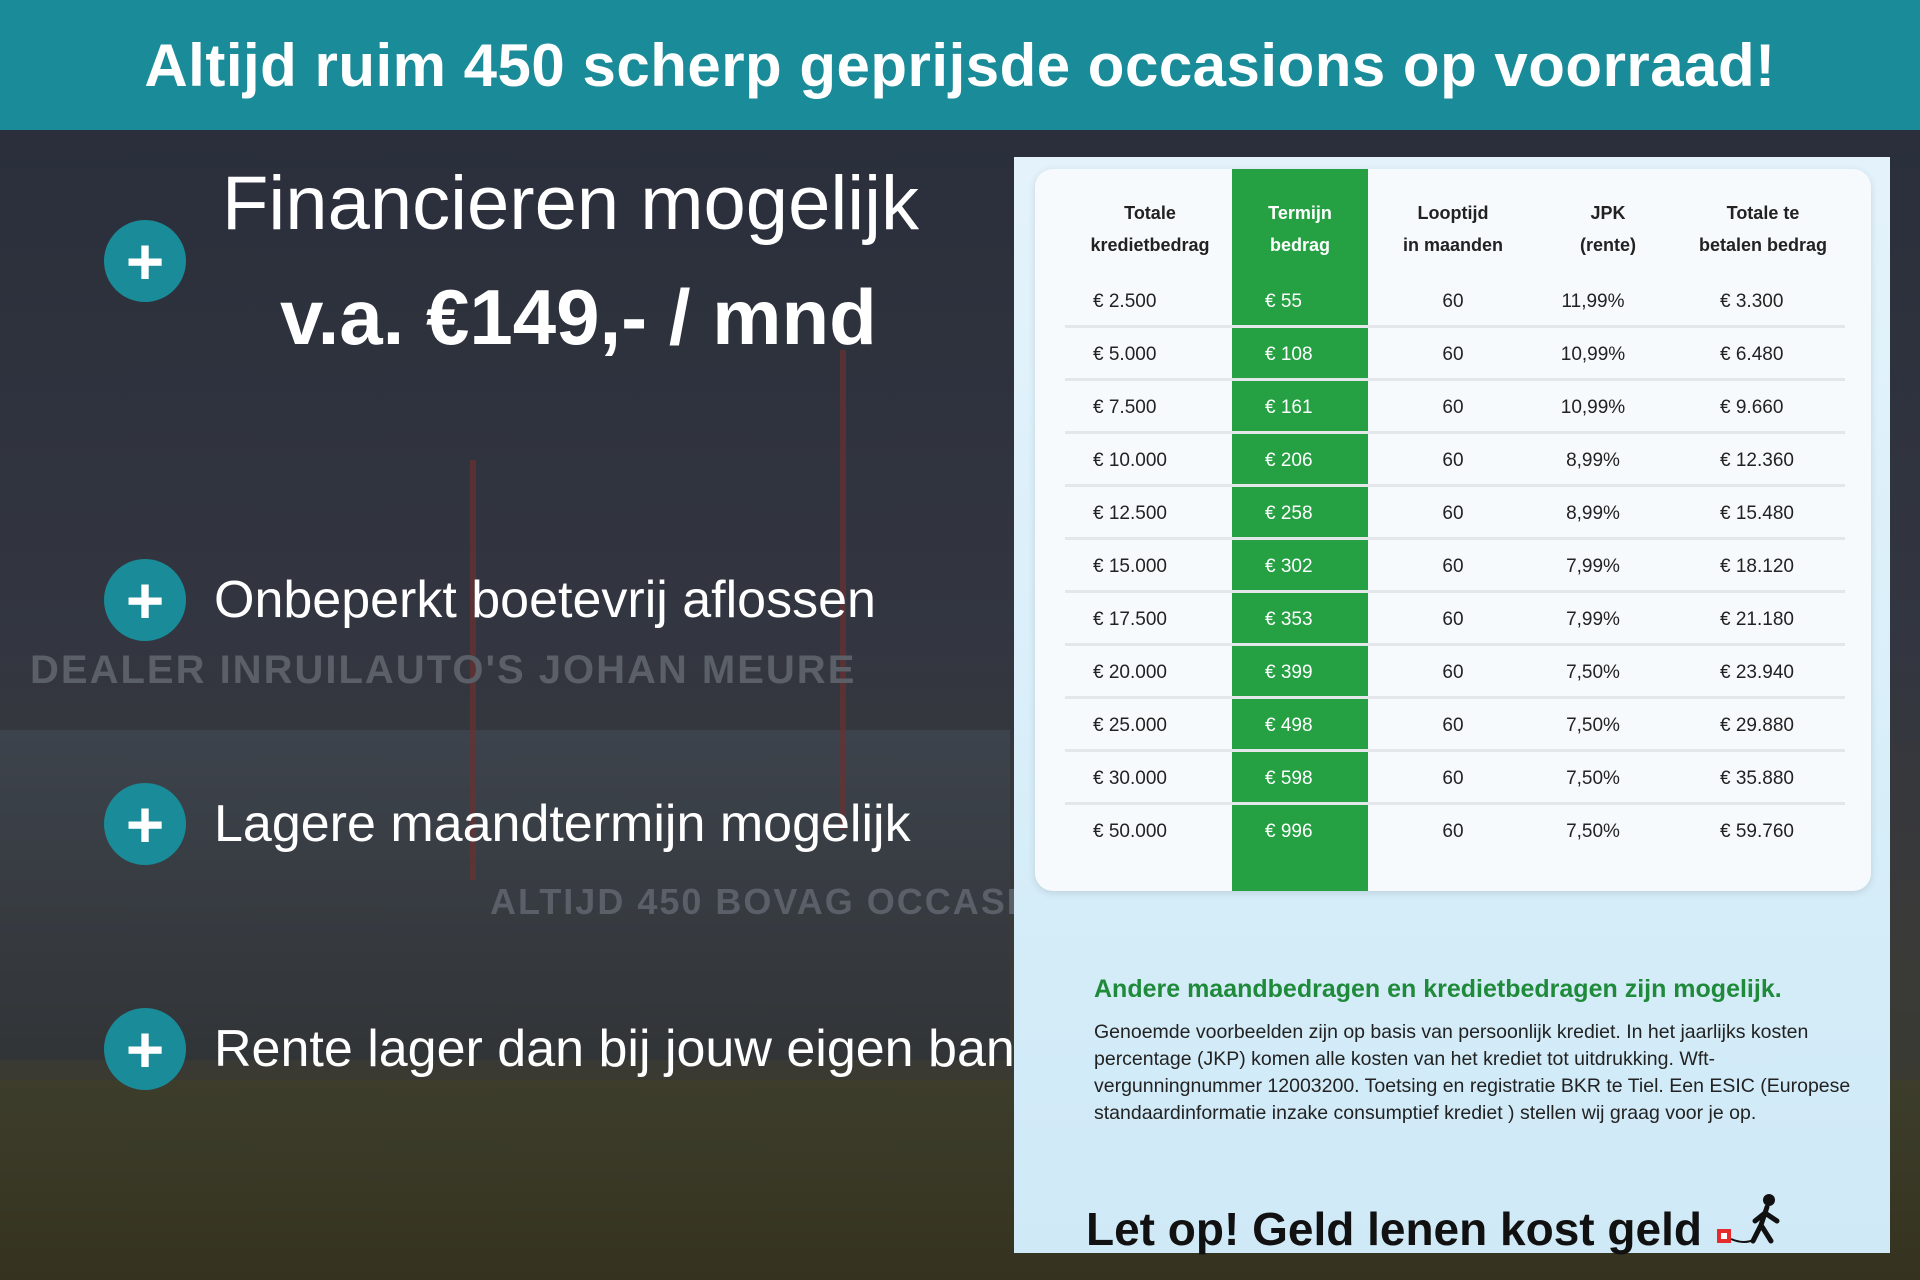  Describe the element at coordinates (1150, 213) in the screenshot. I see `column-header-line: Totale` at that location.